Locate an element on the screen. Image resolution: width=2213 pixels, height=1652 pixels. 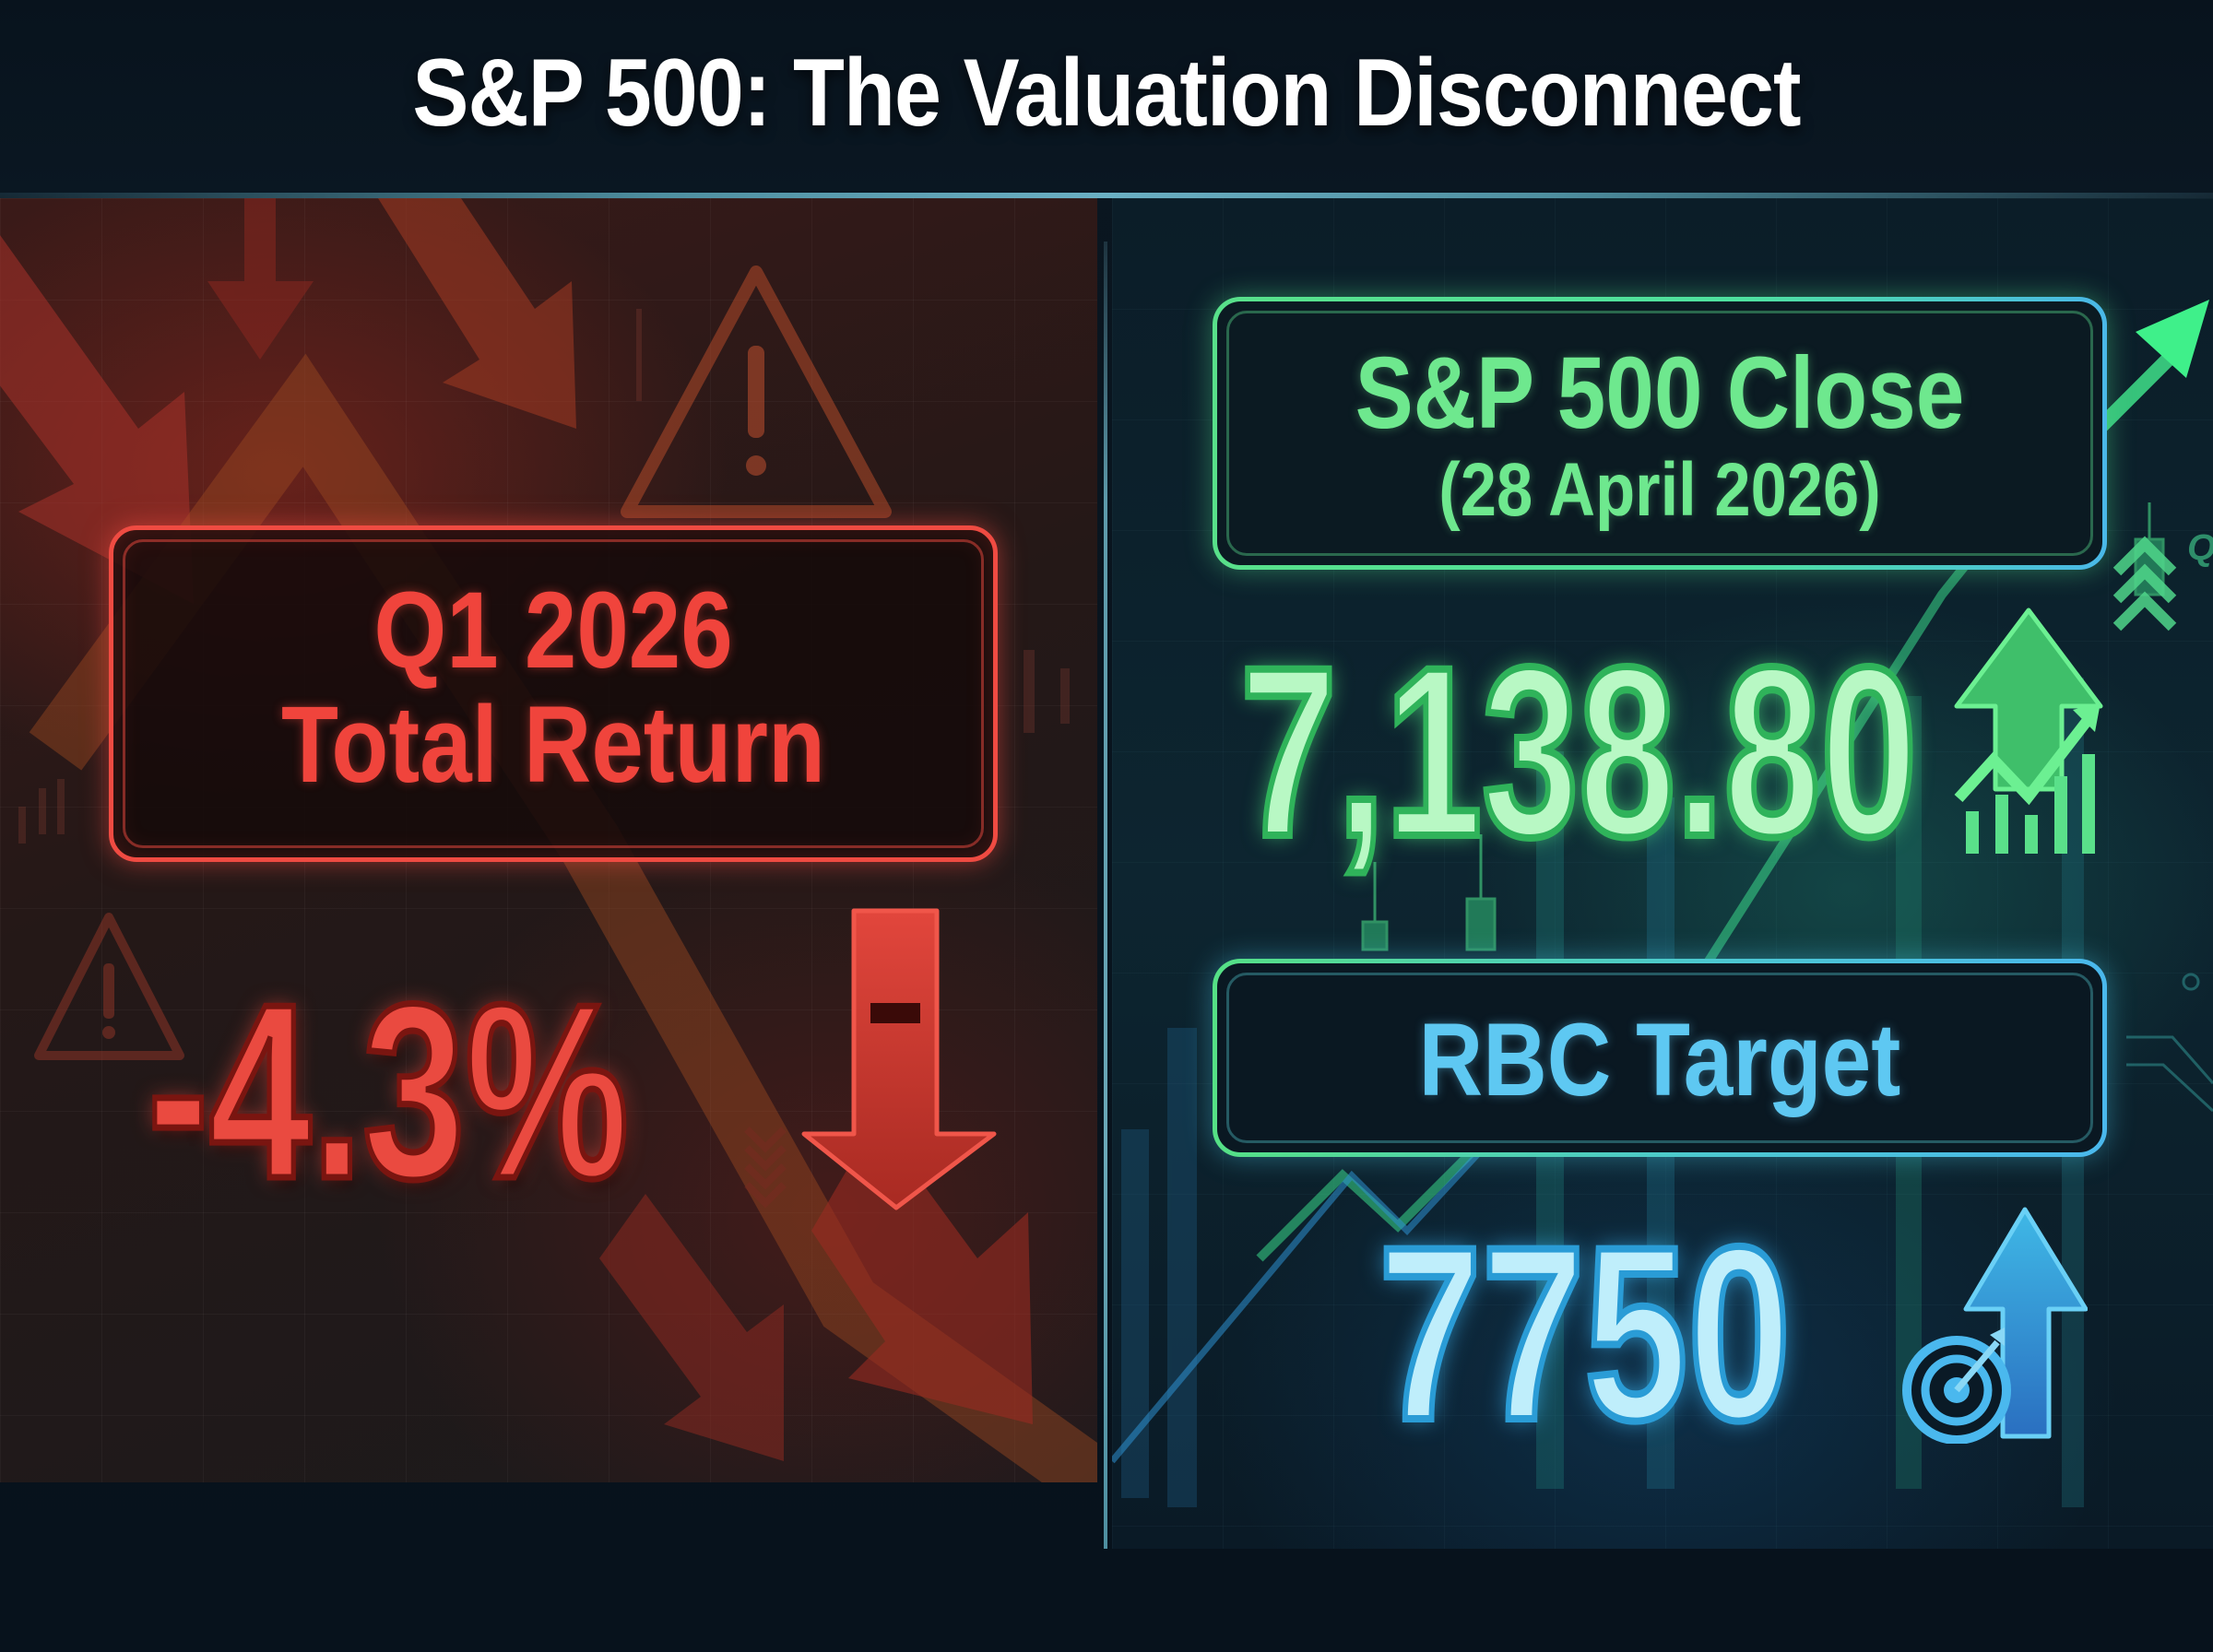
target-icon is located at coordinates (1956, 1386).